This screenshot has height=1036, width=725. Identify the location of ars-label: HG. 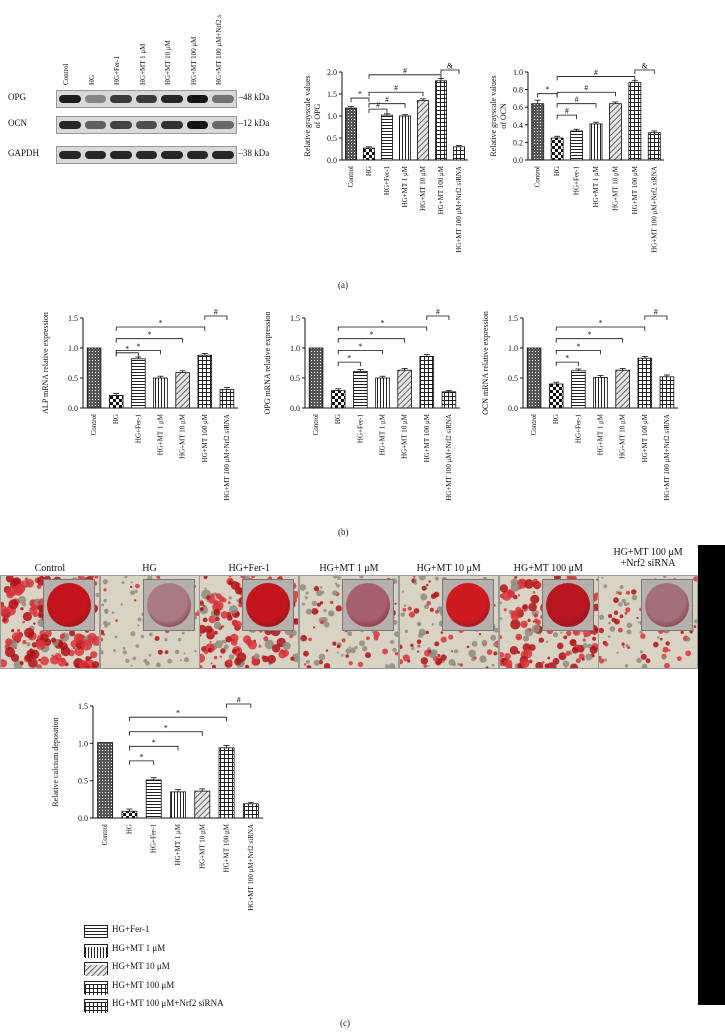
(149, 568).